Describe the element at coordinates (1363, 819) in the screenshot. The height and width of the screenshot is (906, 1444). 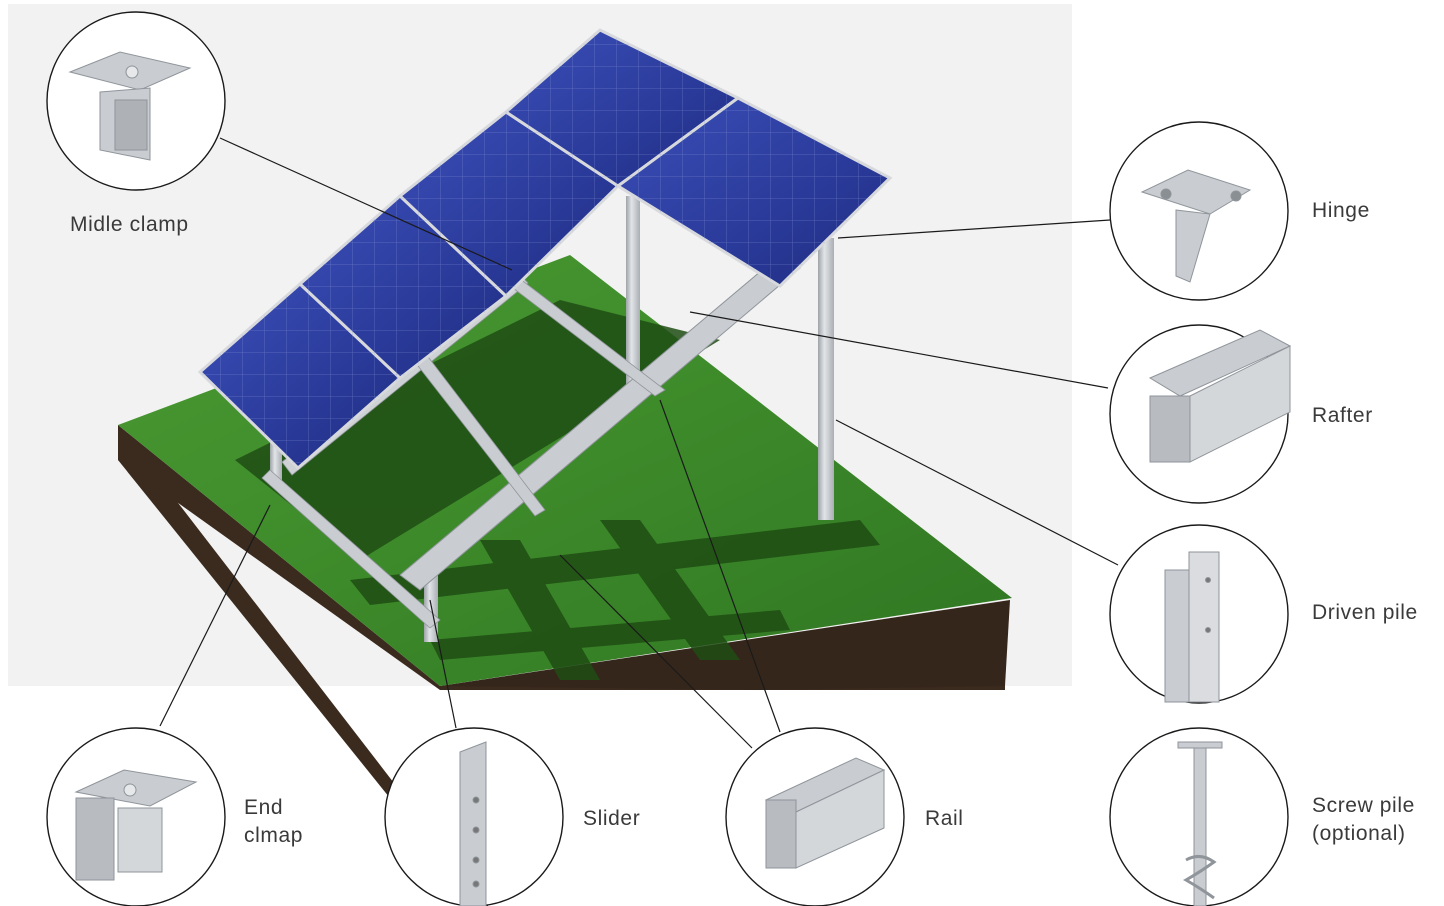
I see `label-screw-pile: Screw pile (optional)` at that location.